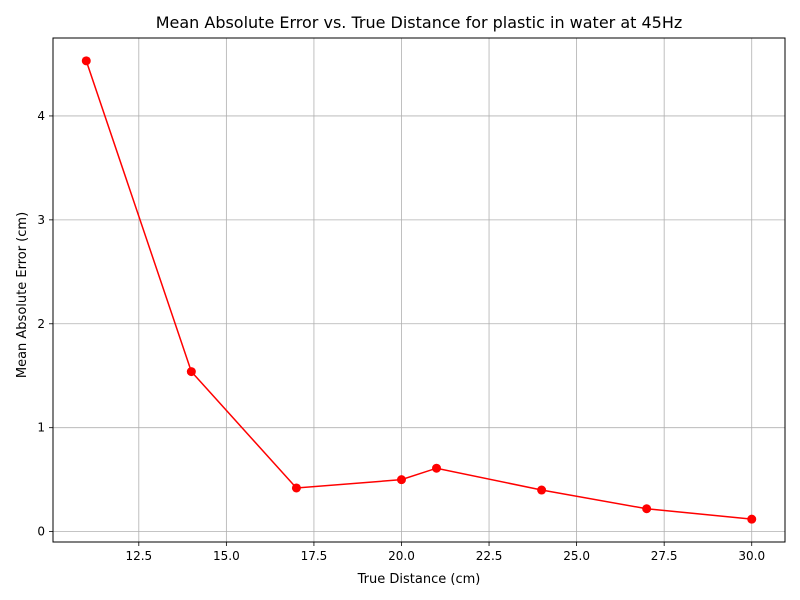 The image size is (800, 600). I want to click on y-axis-label: Mean Absolute Error (cm), so click(22, 295).